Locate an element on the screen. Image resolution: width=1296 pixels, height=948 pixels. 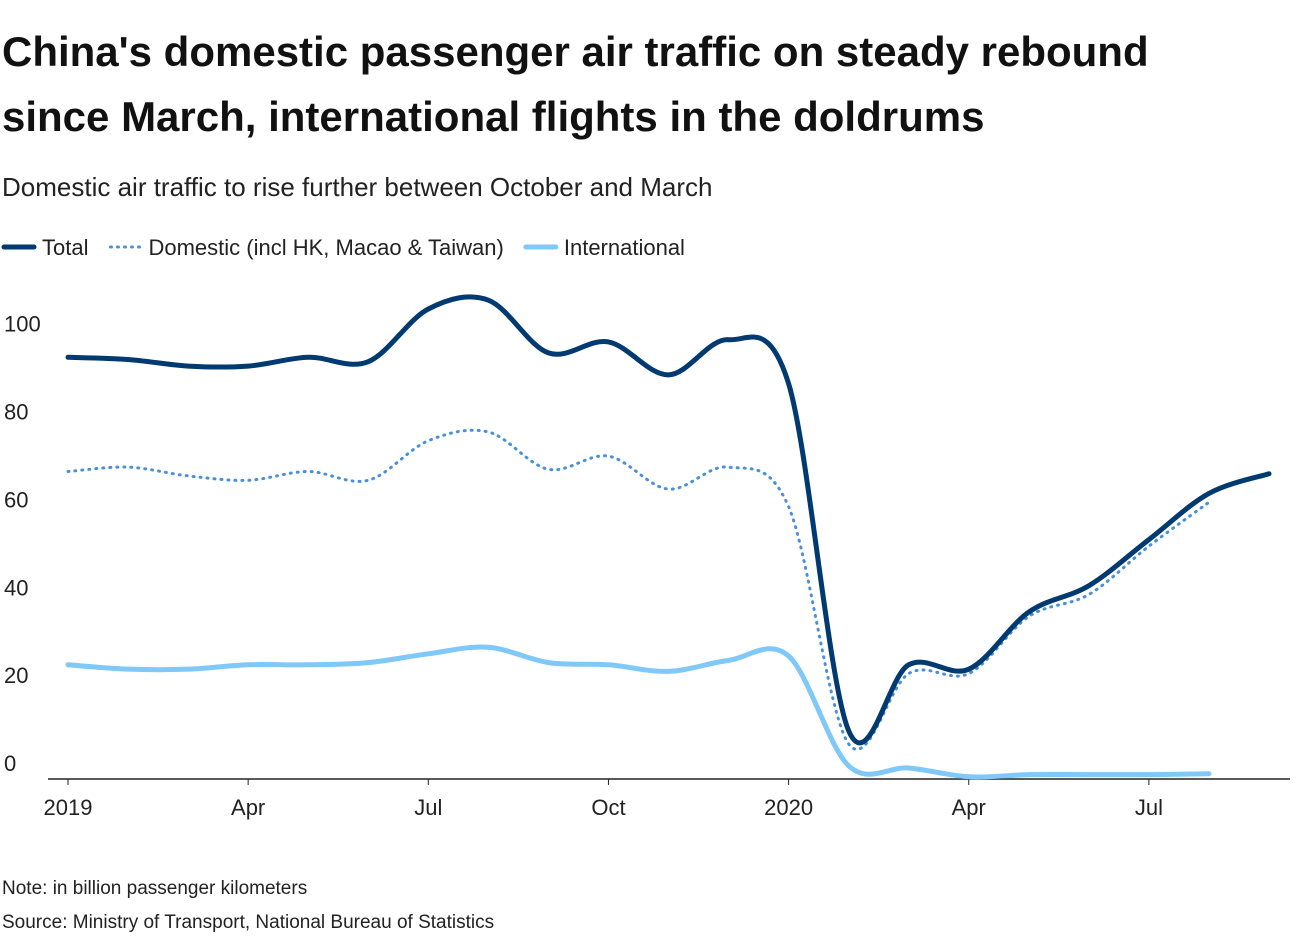
x-tick-label: 2019 is located at coordinates (68, 807).